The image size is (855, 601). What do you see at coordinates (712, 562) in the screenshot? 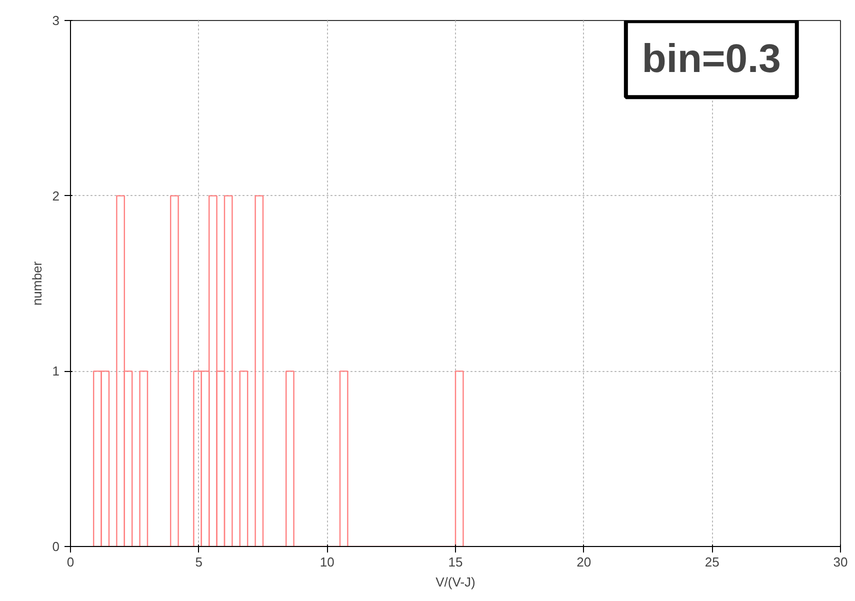
I see `x-tick-label: 25` at bounding box center [712, 562].